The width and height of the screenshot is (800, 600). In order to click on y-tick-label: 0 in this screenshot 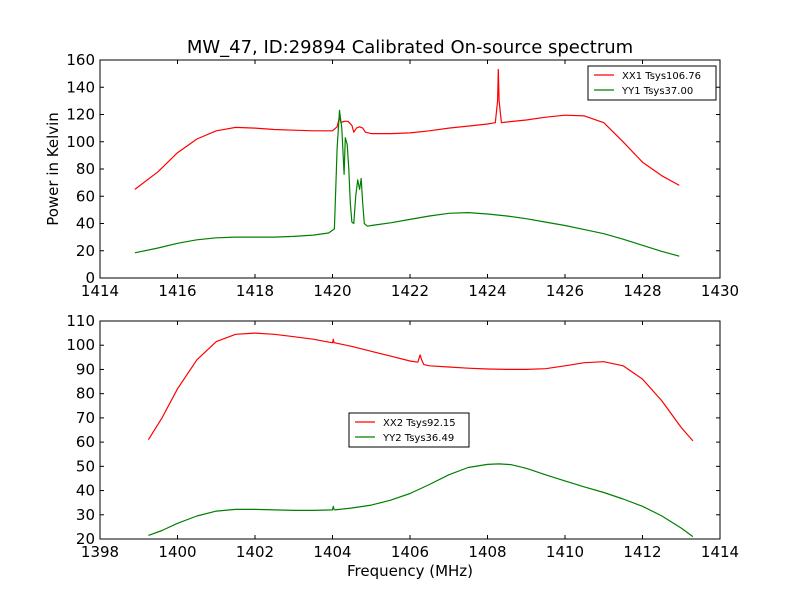, I will do `click(90, 278)`.